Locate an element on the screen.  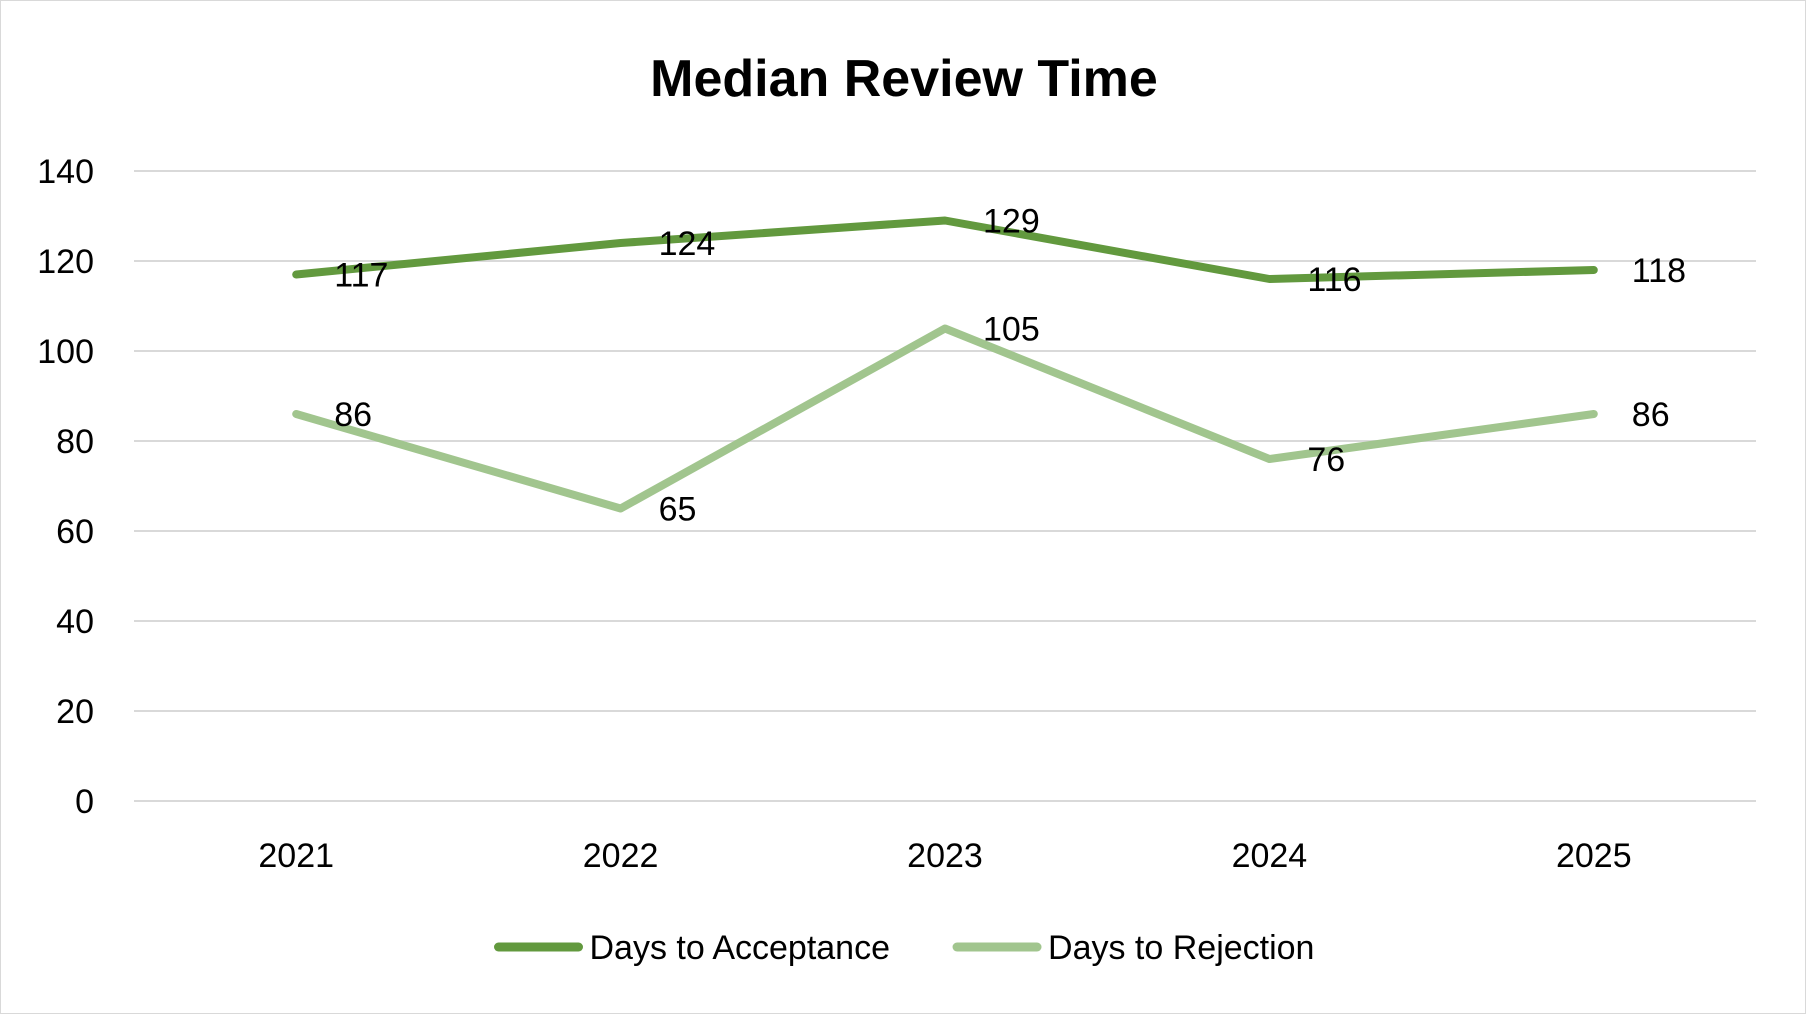
data-label: 65 is located at coordinates (678, 510).